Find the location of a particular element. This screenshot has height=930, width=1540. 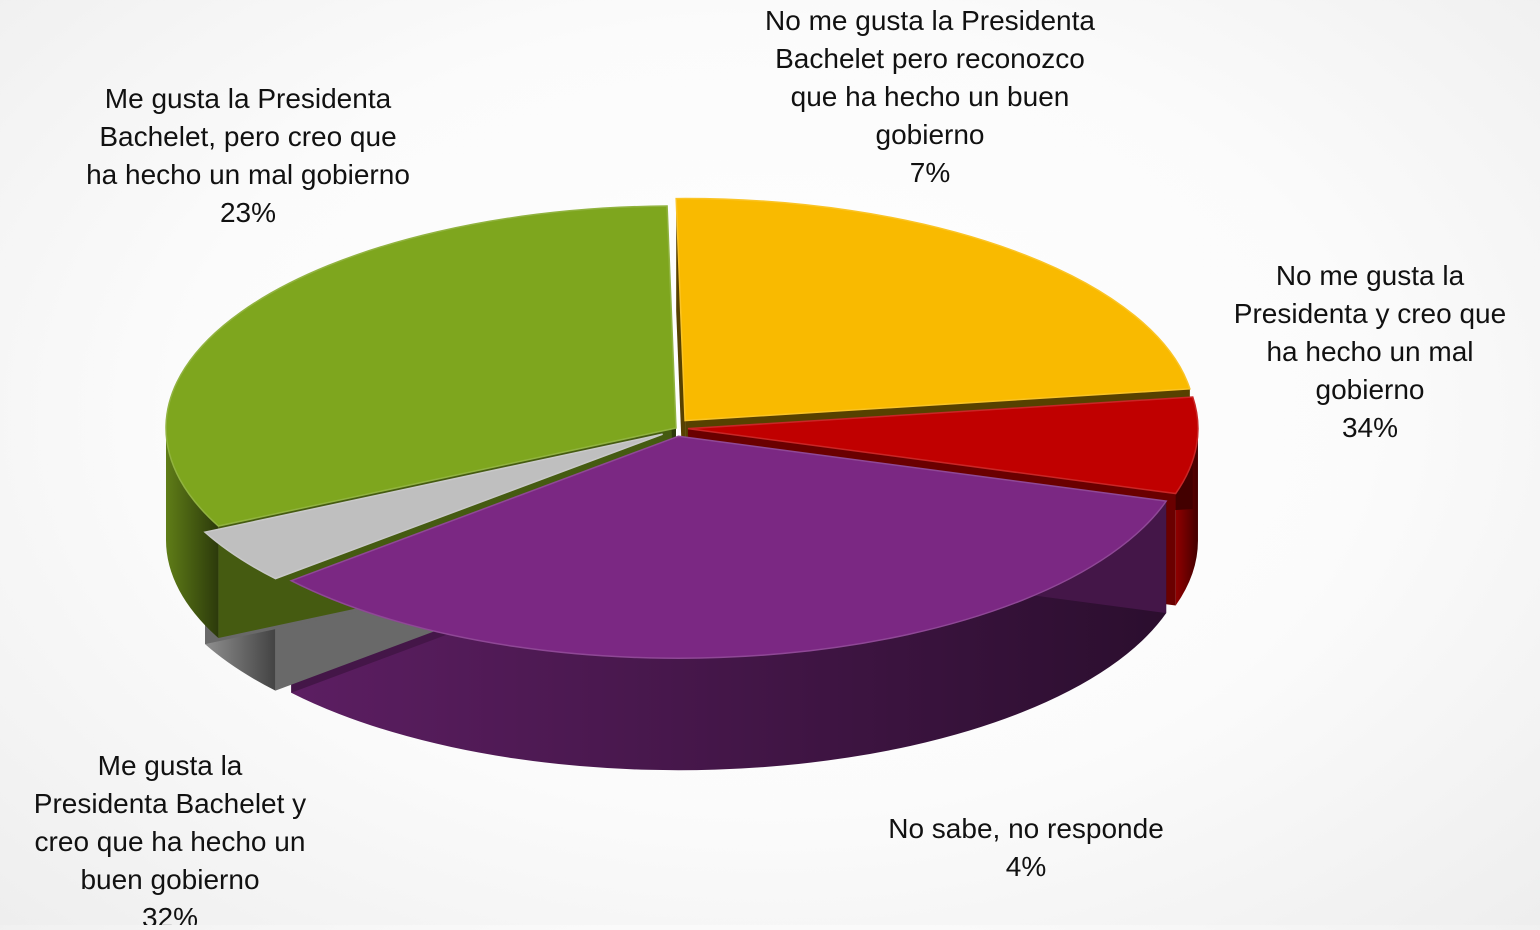

slice-name-line: No me gusta la is located at coordinates (1370, 275).